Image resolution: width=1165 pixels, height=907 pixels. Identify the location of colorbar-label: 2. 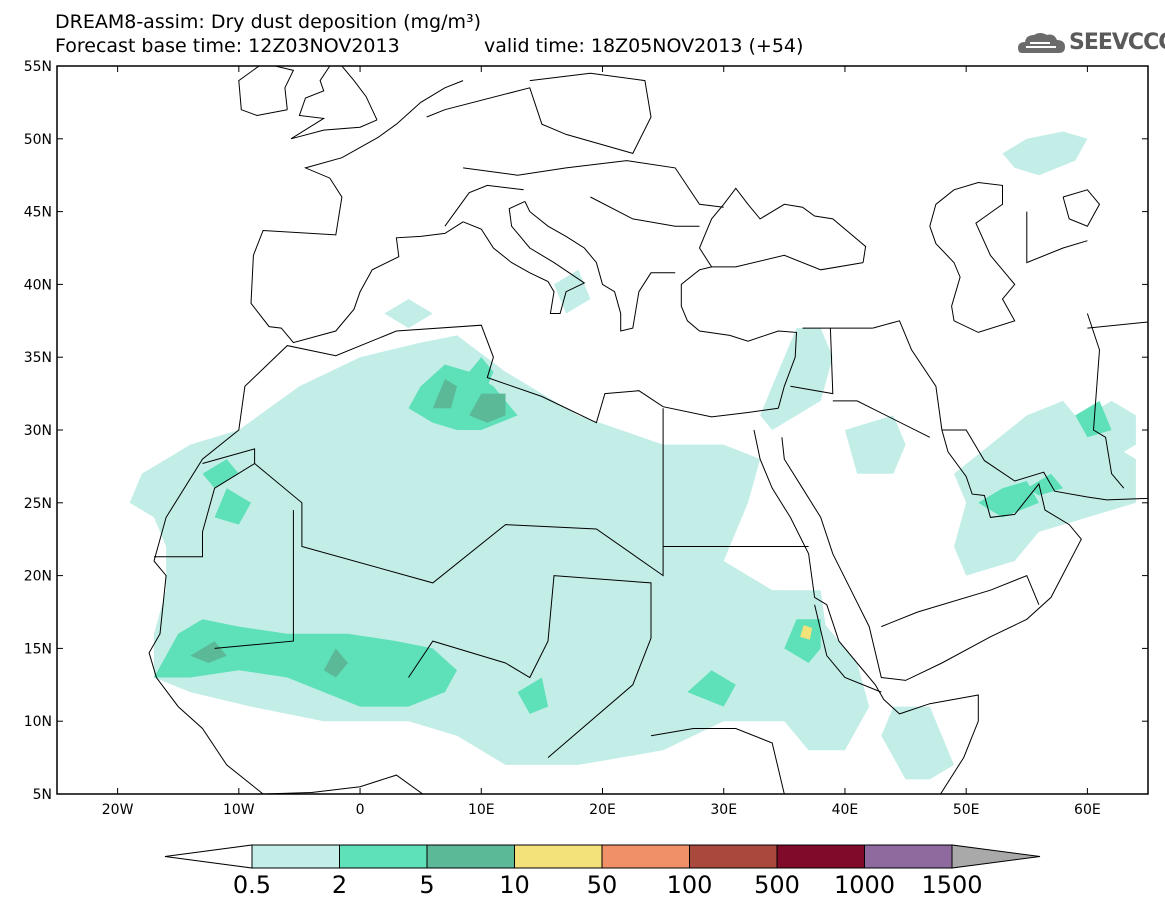
(339, 885).